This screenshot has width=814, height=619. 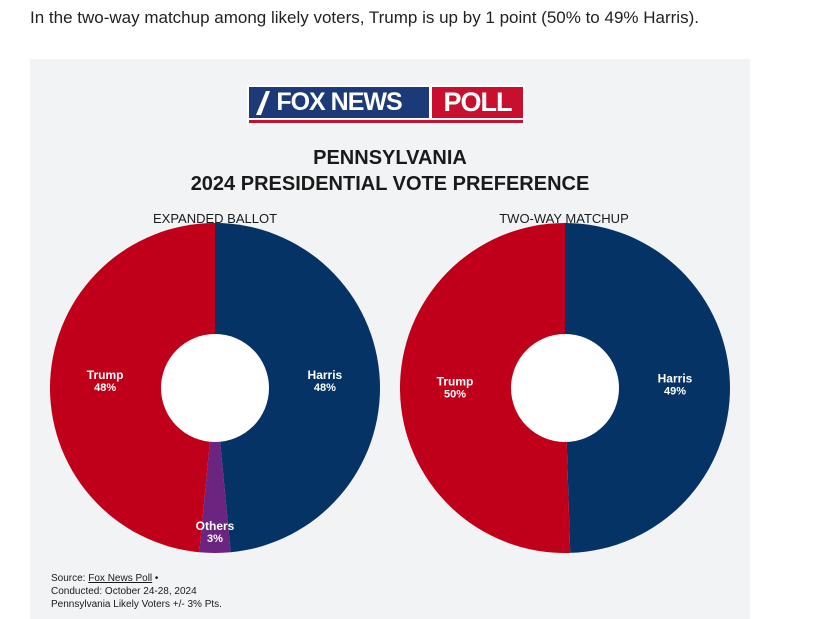 I want to click on two-way-matchup-label: TWO-WAY MATCHUP, so click(x=564, y=218).